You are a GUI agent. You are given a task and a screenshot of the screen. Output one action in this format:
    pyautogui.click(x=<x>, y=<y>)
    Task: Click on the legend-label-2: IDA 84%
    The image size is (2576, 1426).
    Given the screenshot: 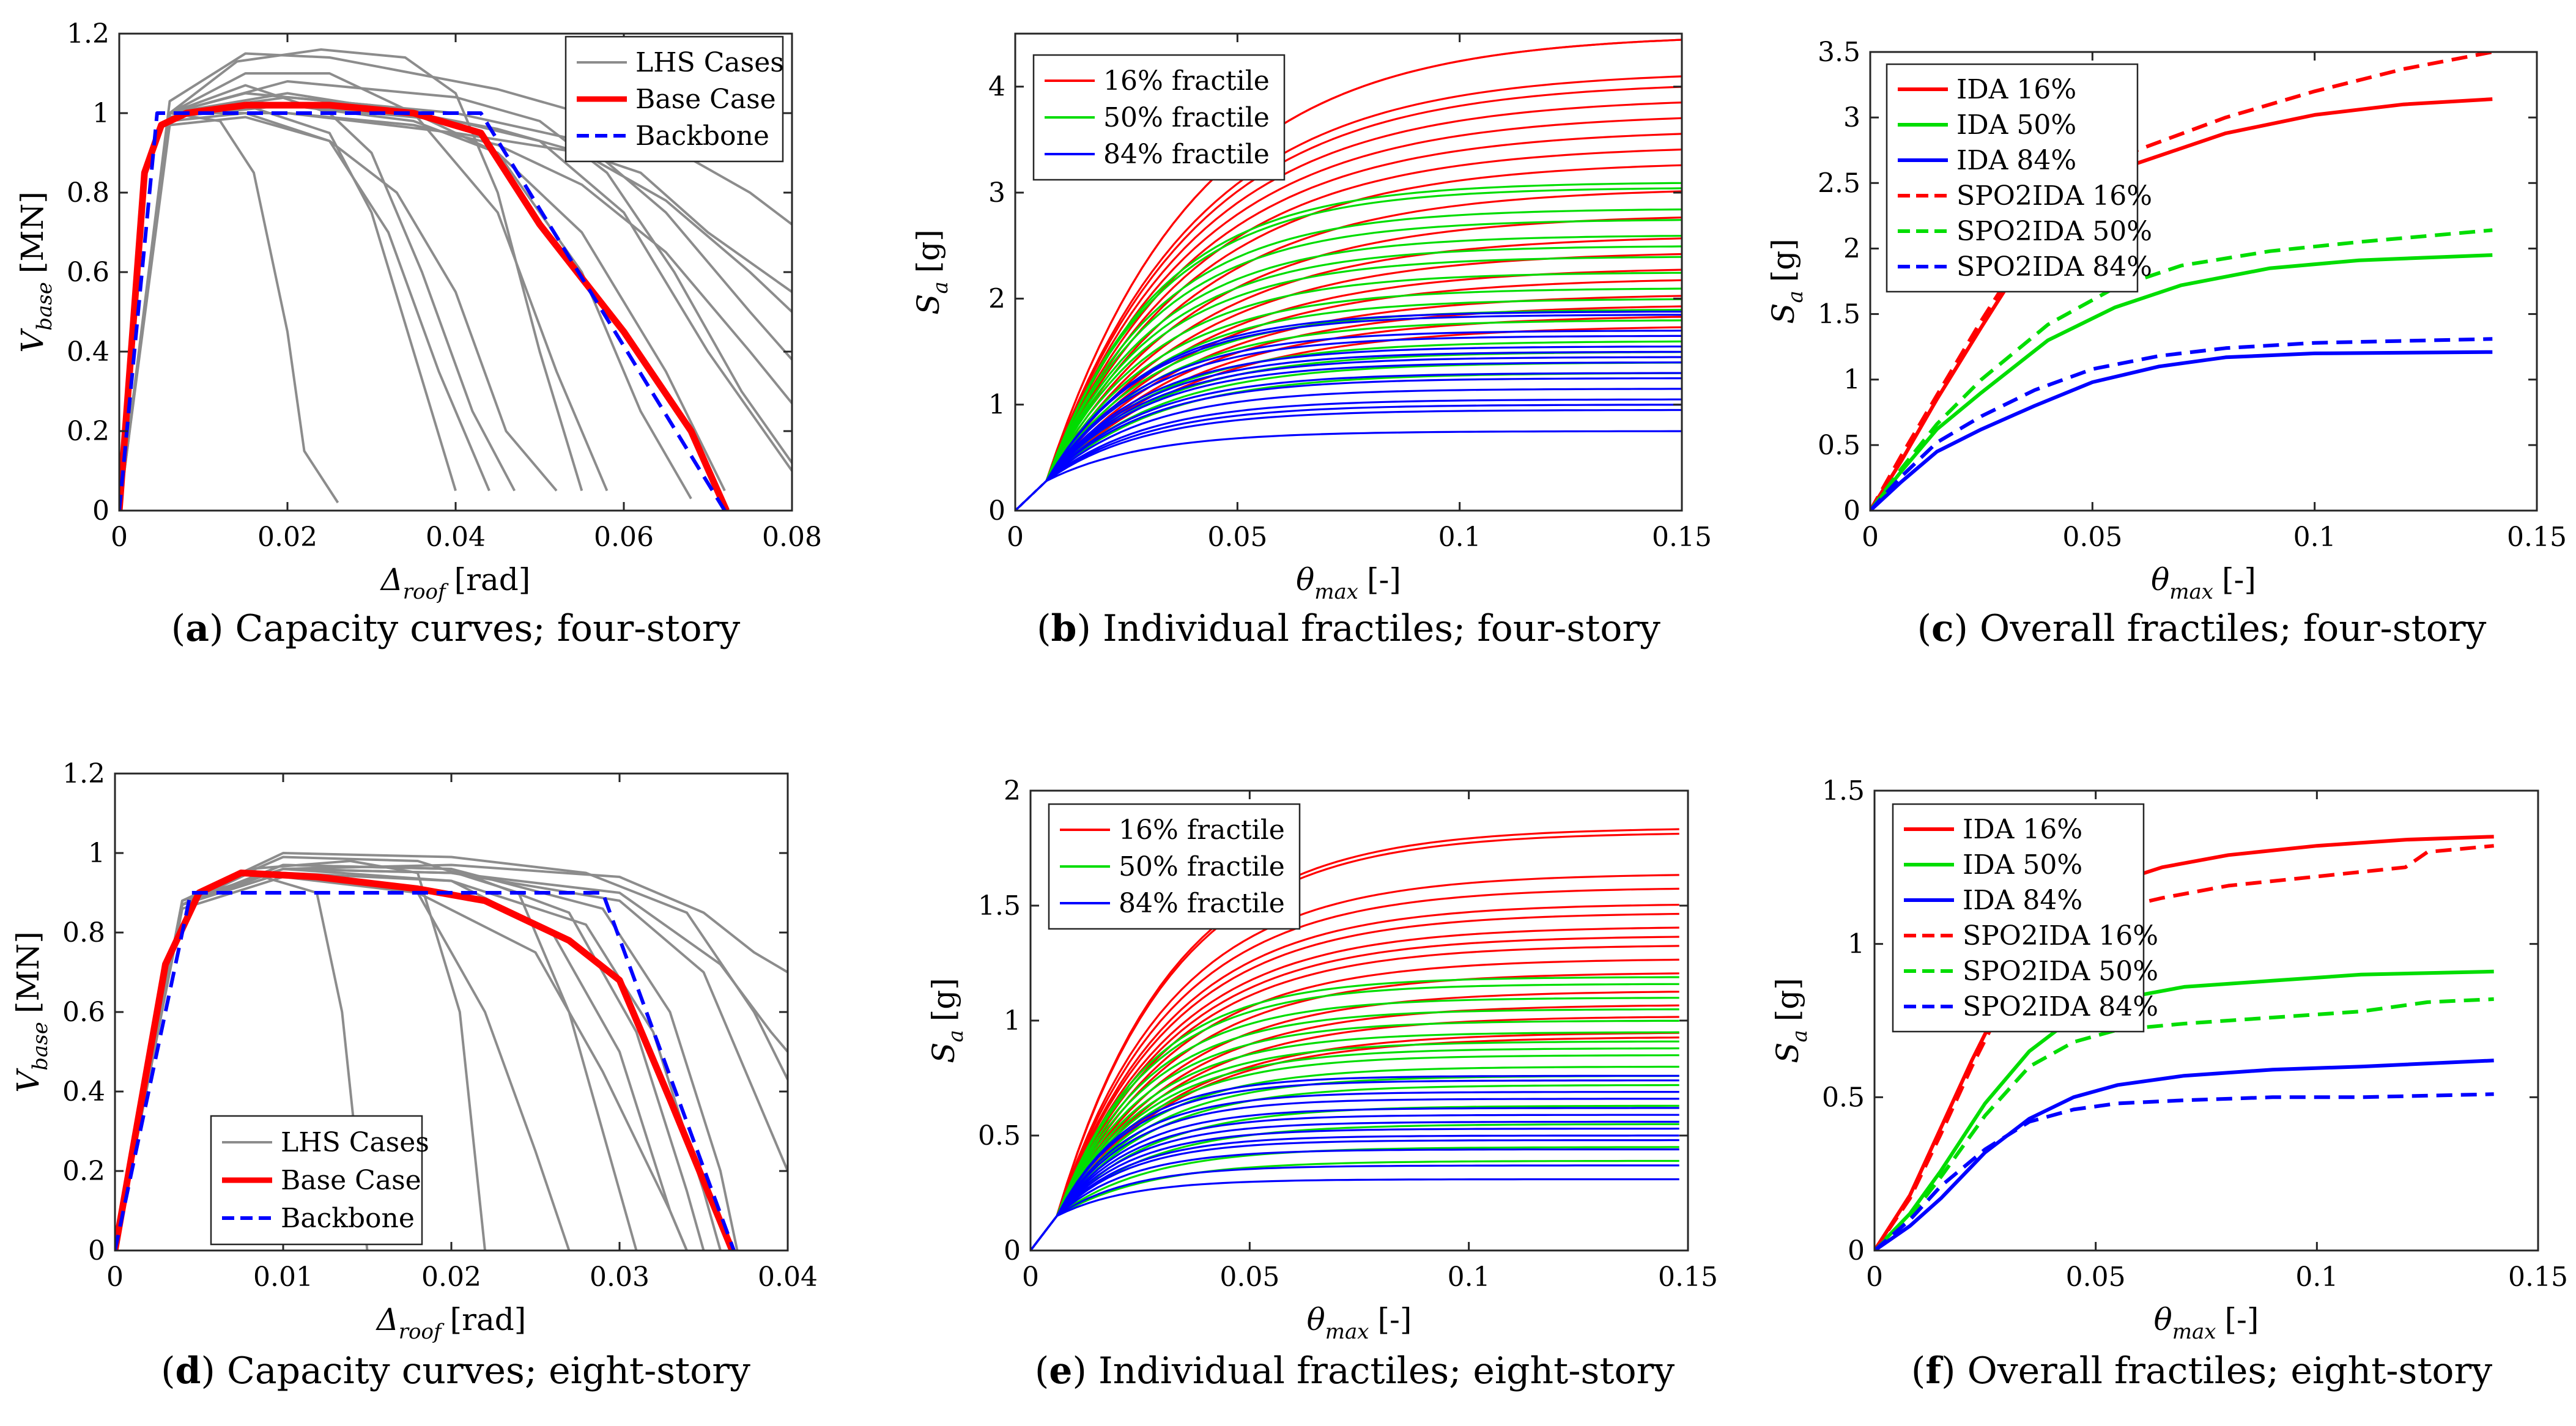 What is the action you would take?
    pyautogui.click(x=2016, y=160)
    